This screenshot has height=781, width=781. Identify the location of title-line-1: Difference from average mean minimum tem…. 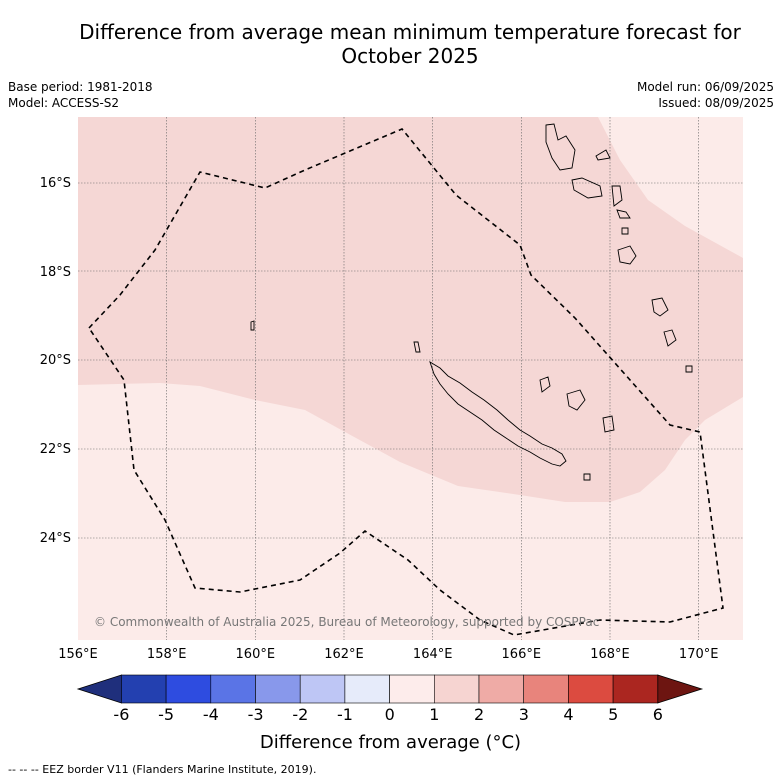
(410, 32).